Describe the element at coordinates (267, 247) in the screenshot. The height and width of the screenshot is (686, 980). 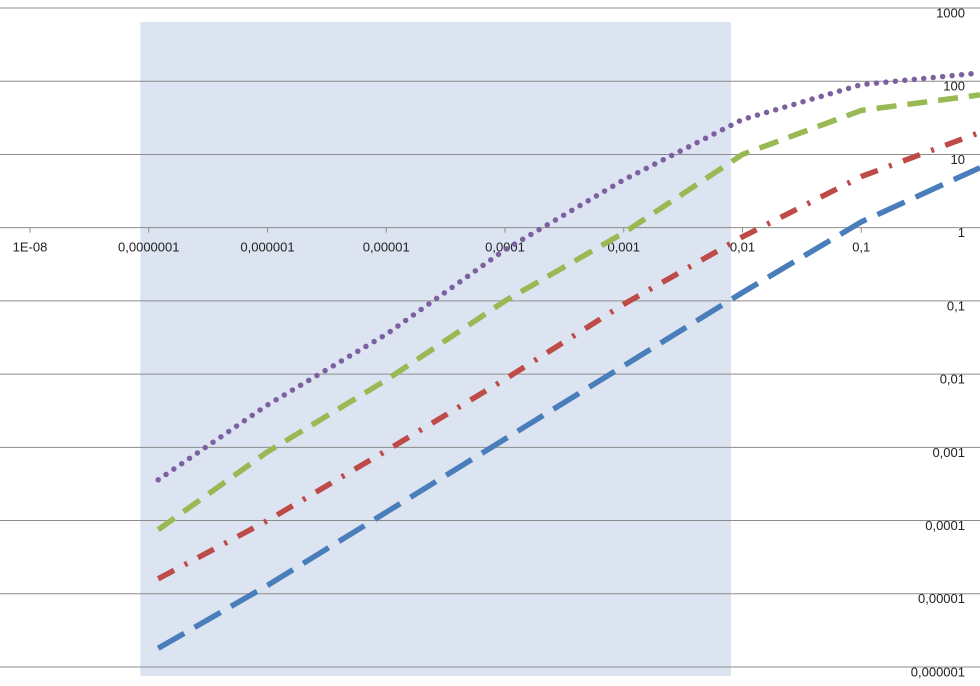
I see `x-tick-label: 0,000001` at that location.